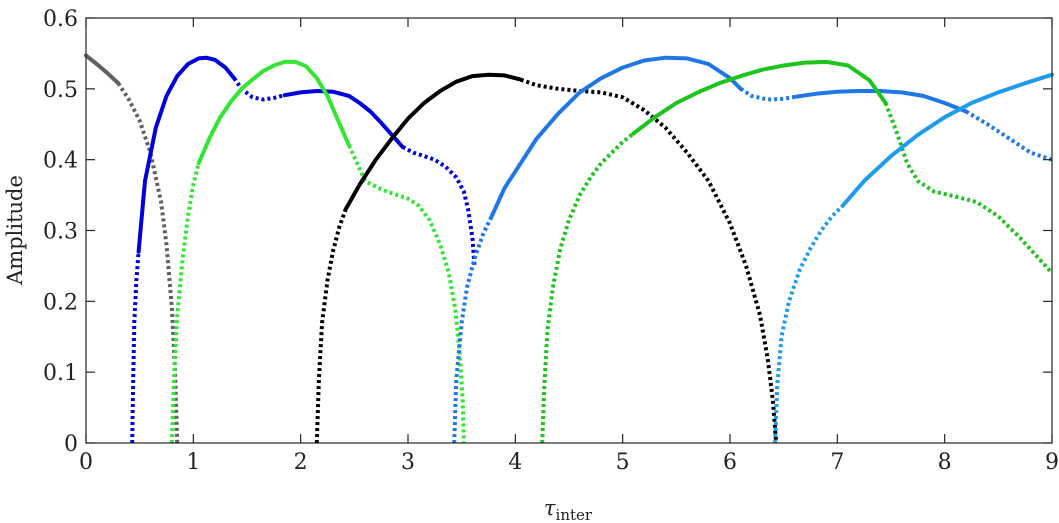  What do you see at coordinates (135, 347) in the screenshot?
I see `series-2-segment-1-dotted` at bounding box center [135, 347].